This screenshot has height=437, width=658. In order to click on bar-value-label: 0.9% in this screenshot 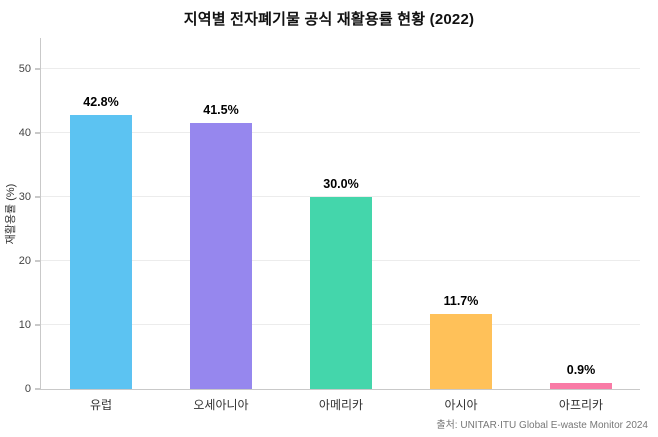, I will do `click(581, 370)`.